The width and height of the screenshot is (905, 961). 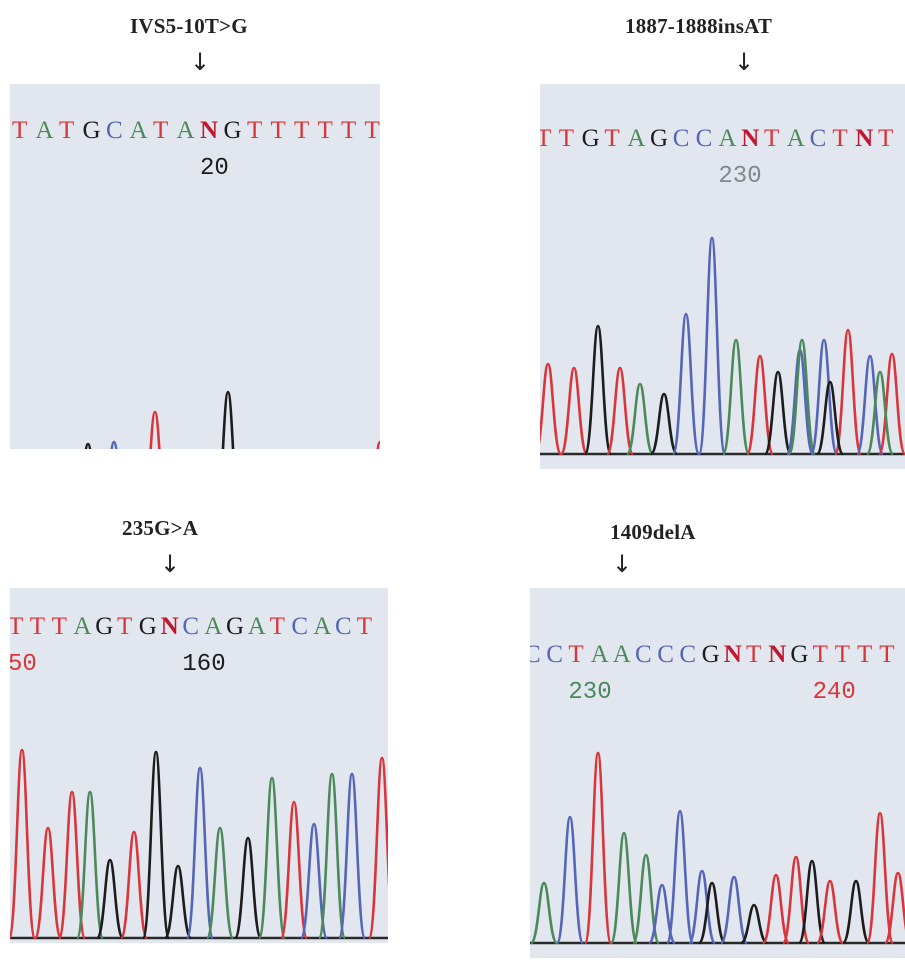 I want to click on mutation-label: 1409delA, so click(x=653, y=532).